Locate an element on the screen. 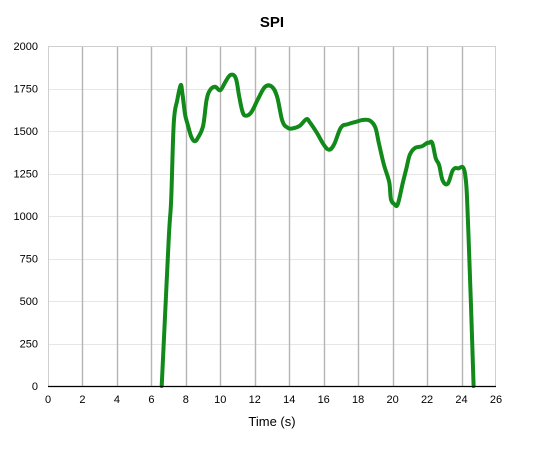 The width and height of the screenshot is (533, 451). x-tick-label: 22 is located at coordinates (427, 400).